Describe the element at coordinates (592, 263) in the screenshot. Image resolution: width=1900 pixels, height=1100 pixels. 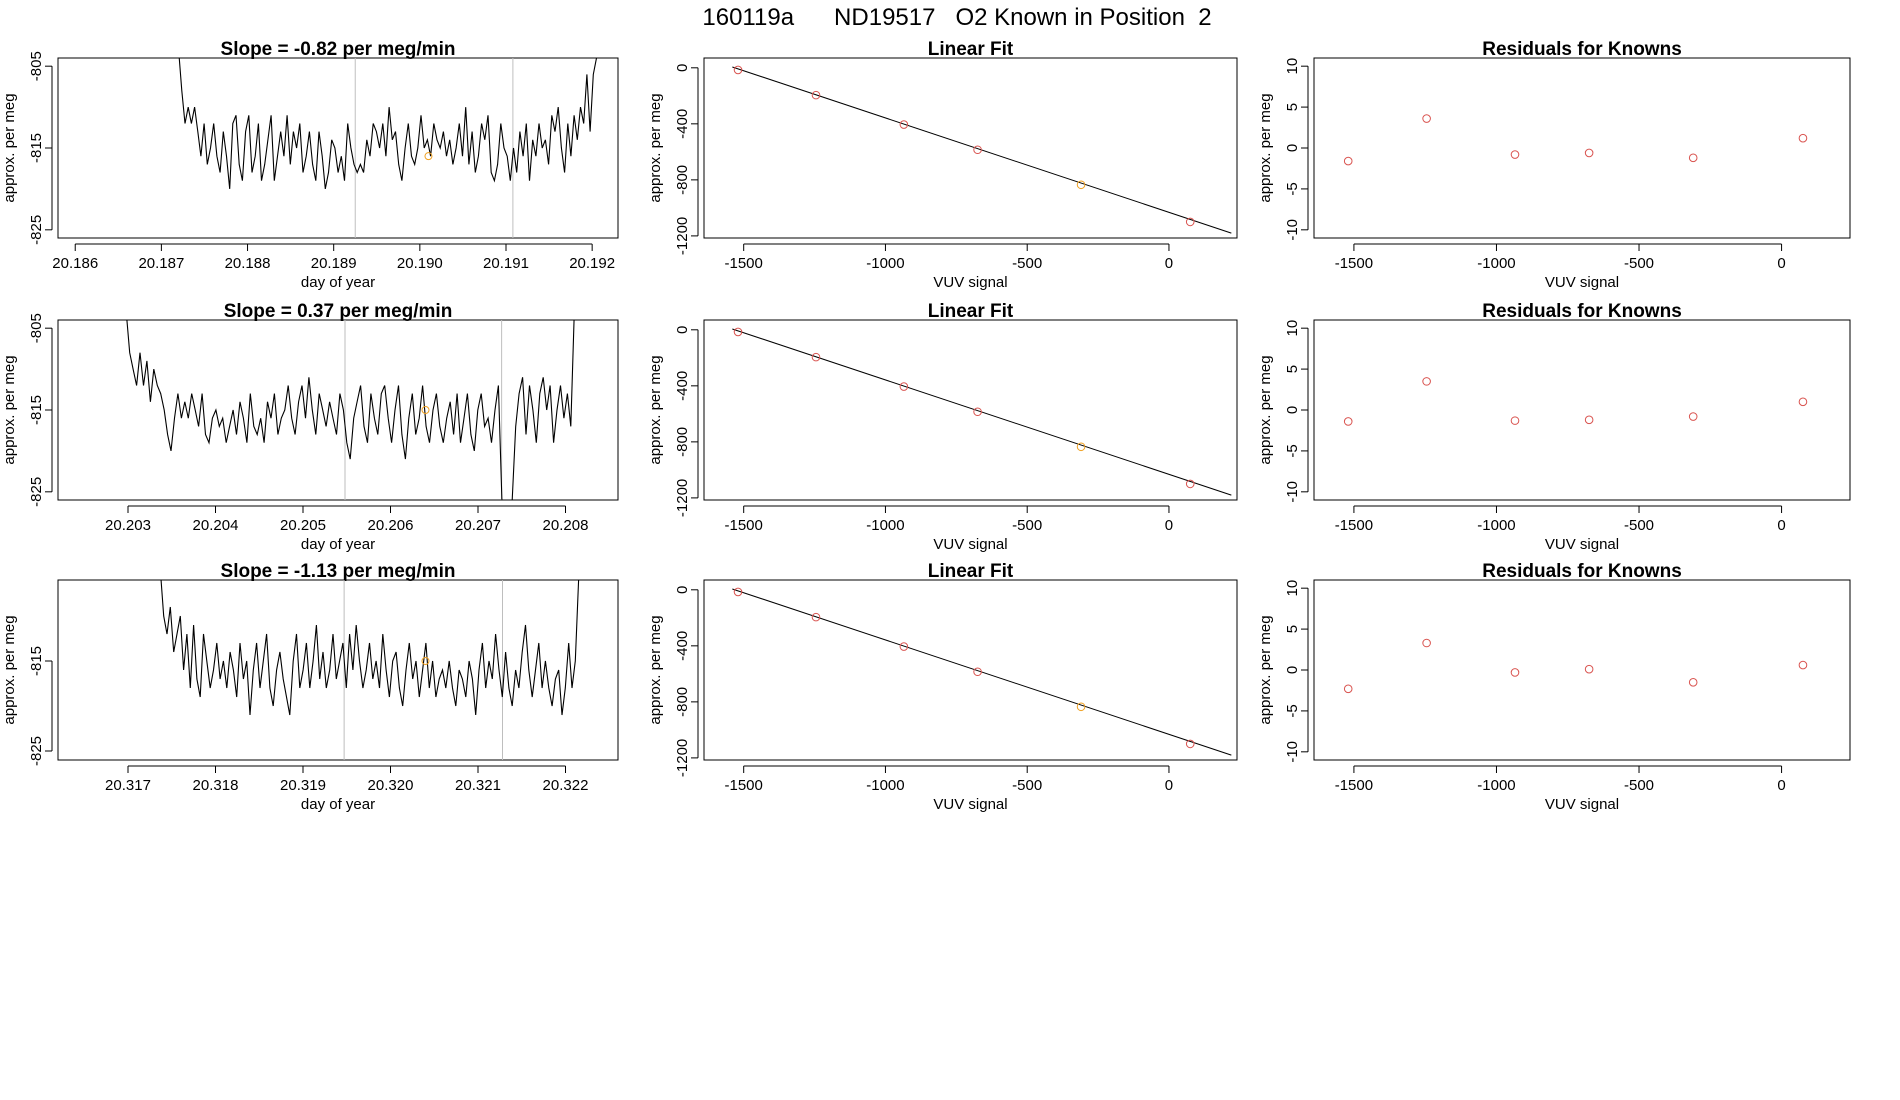
I see `x-tick-label: 20.192` at that location.